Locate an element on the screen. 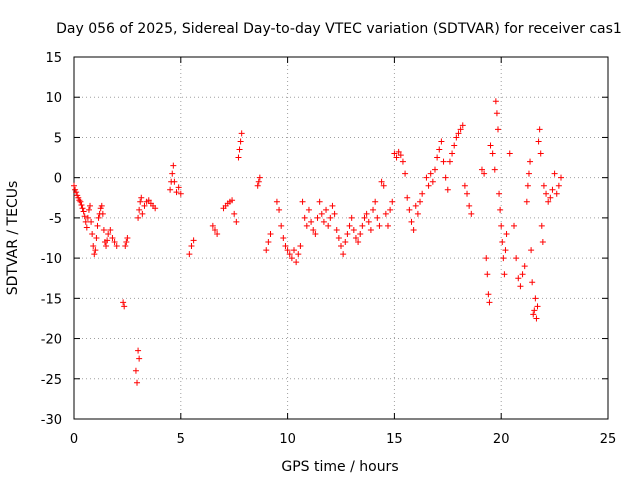  y-tick-label: -25 is located at coordinates (51, 380).